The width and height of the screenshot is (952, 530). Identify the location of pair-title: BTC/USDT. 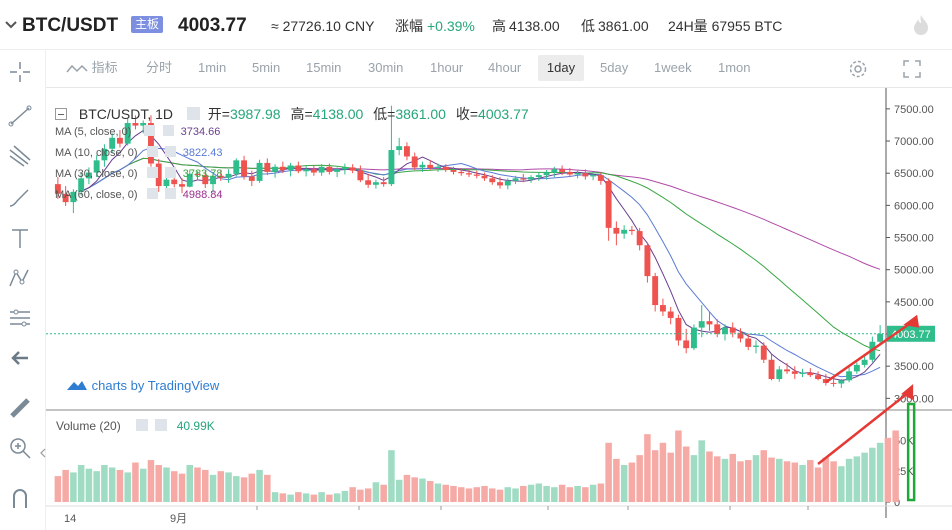
(70, 25).